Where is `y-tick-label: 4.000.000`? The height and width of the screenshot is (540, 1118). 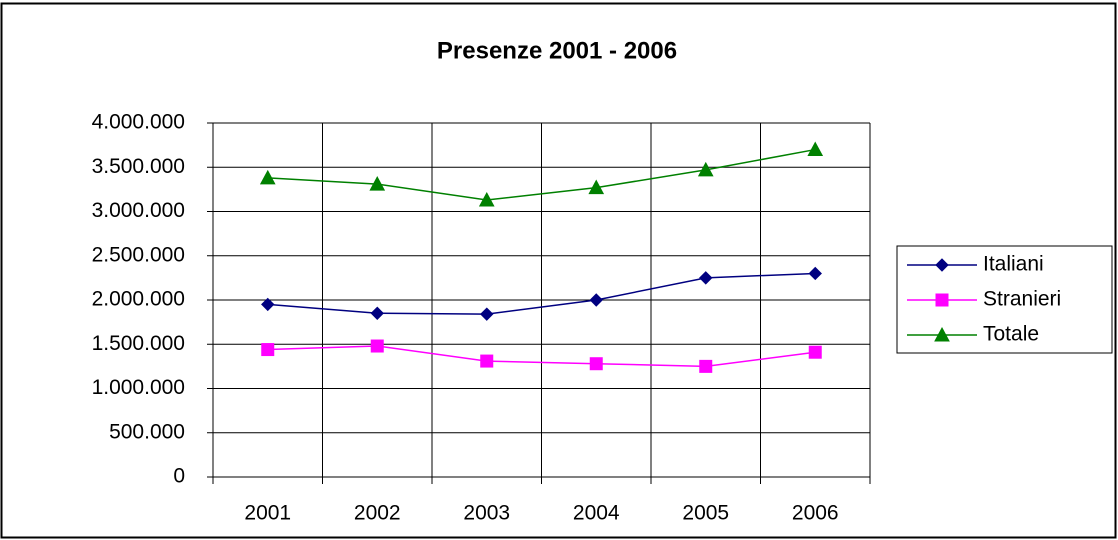 y-tick-label: 4.000.000 is located at coordinates (138, 122).